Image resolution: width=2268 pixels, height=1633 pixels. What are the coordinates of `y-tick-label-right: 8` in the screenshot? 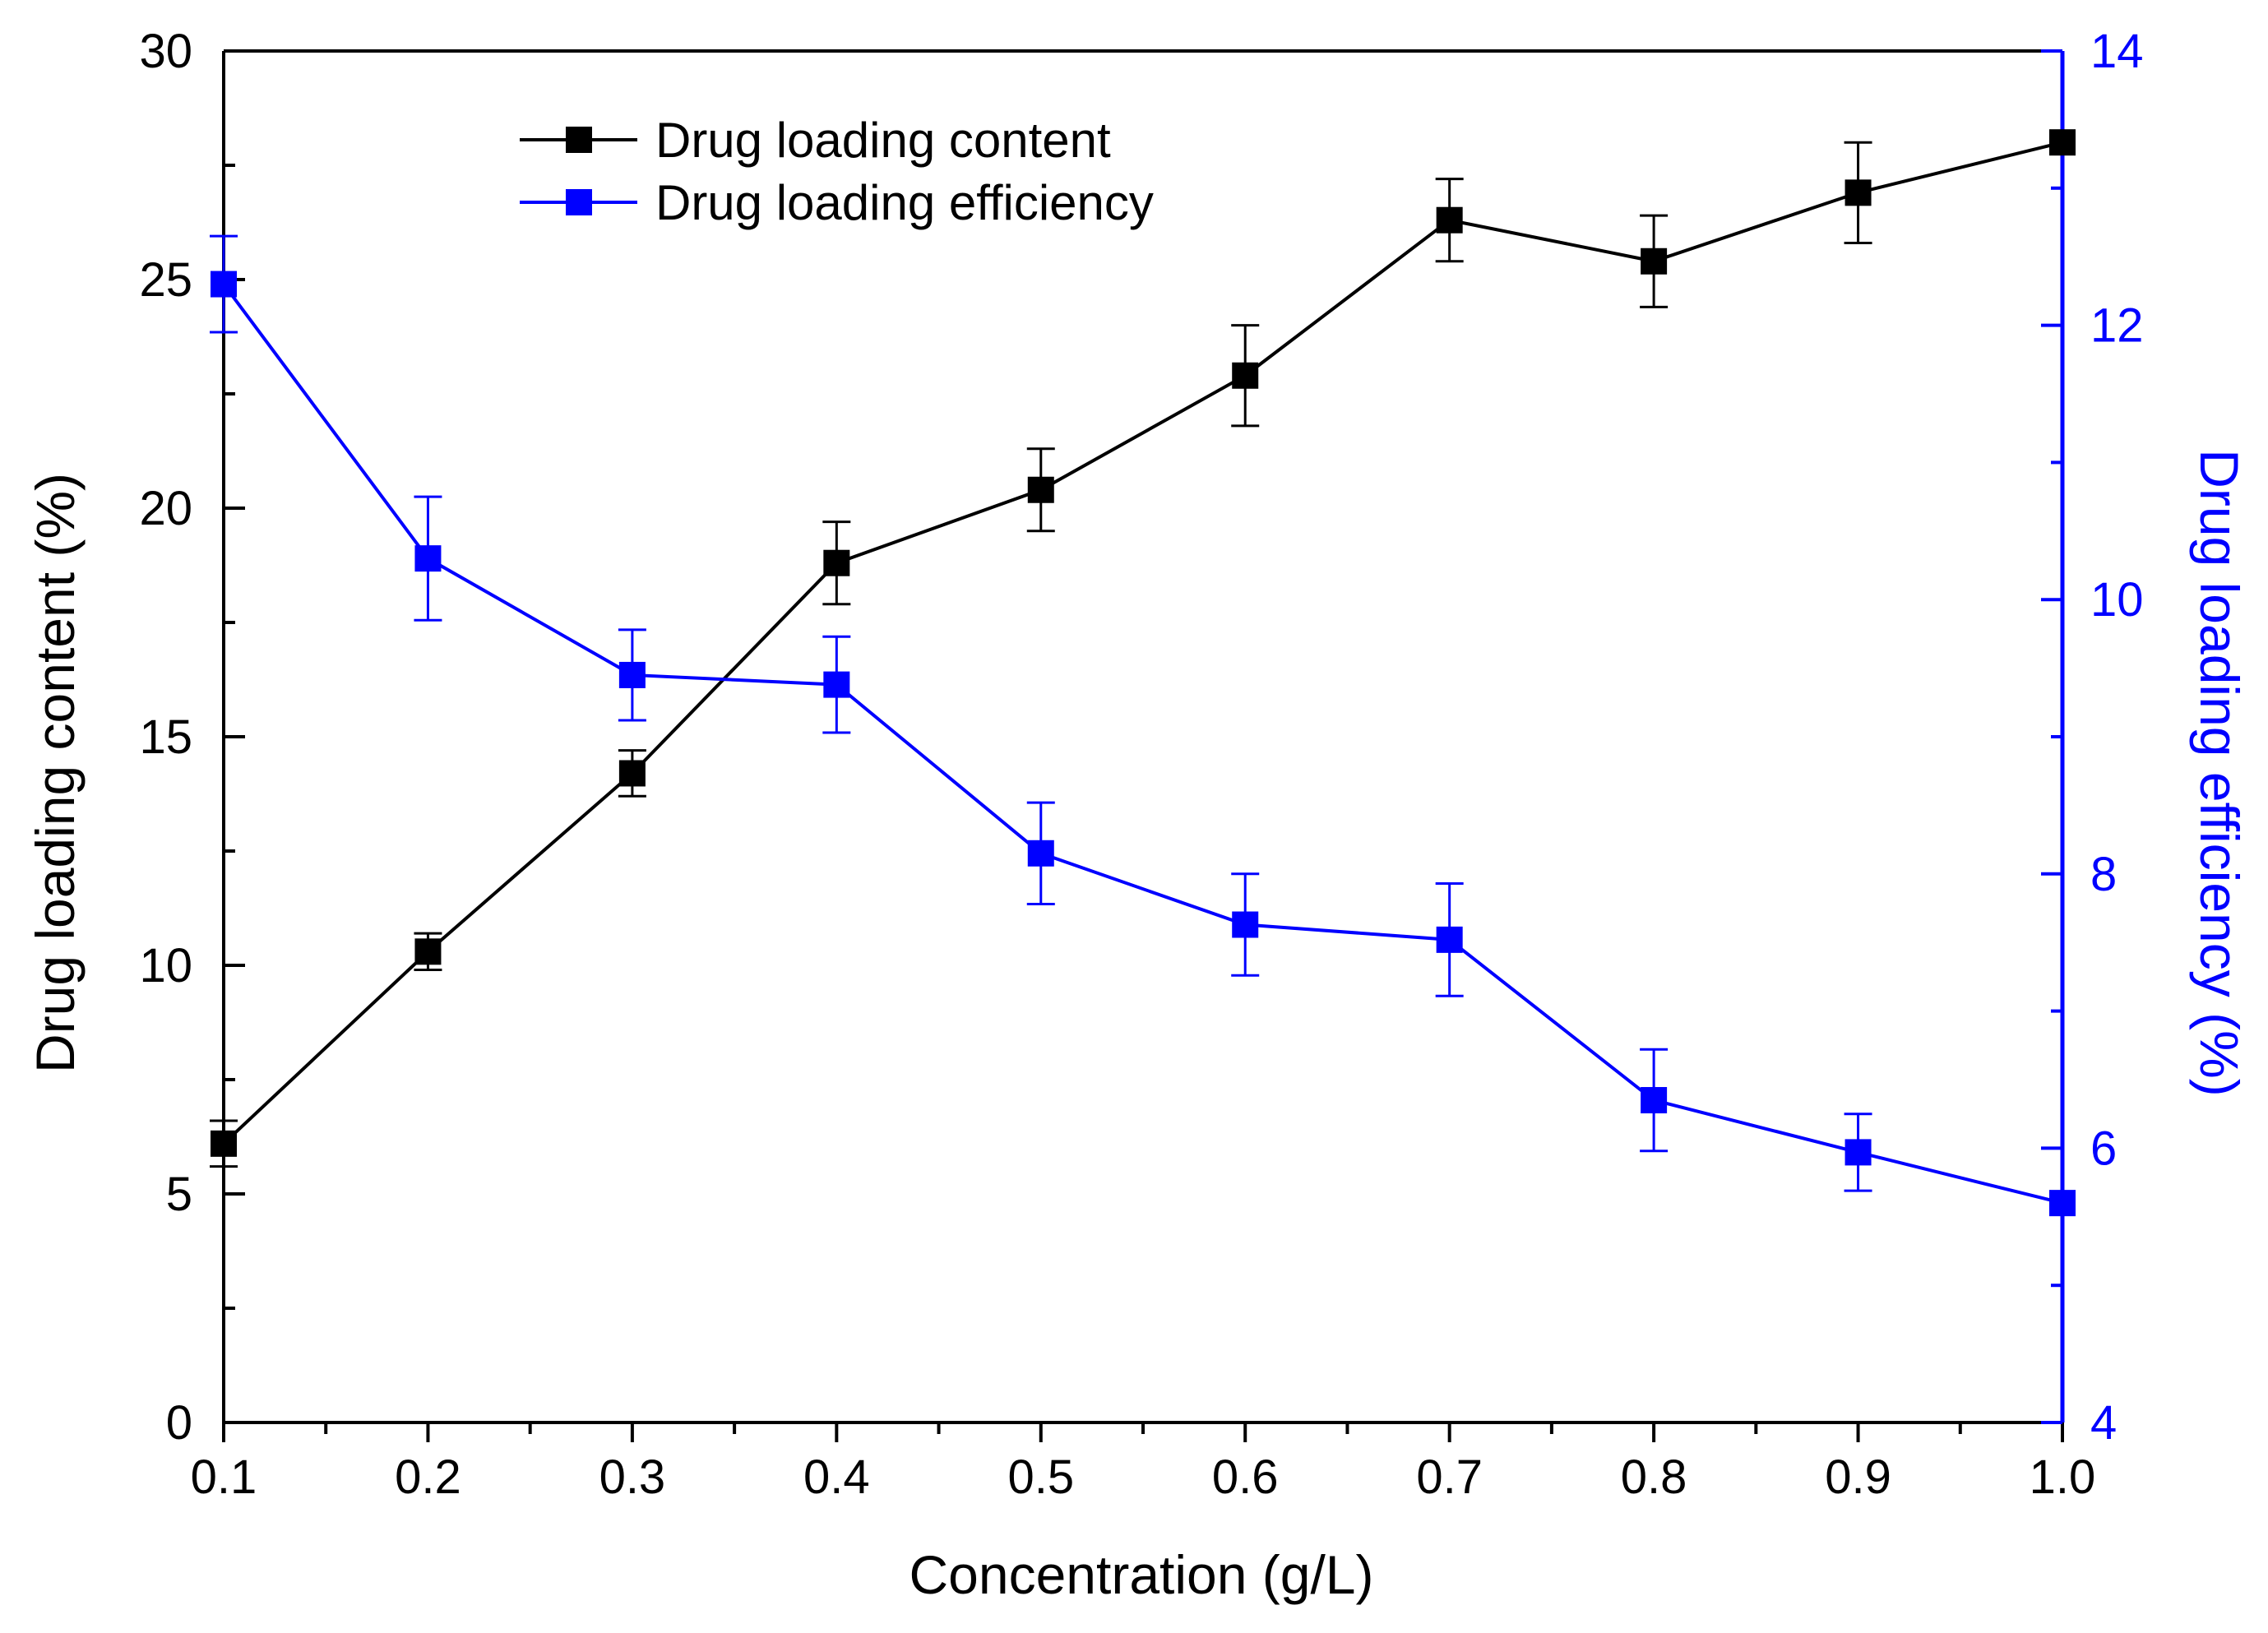 It's located at (2104, 874).